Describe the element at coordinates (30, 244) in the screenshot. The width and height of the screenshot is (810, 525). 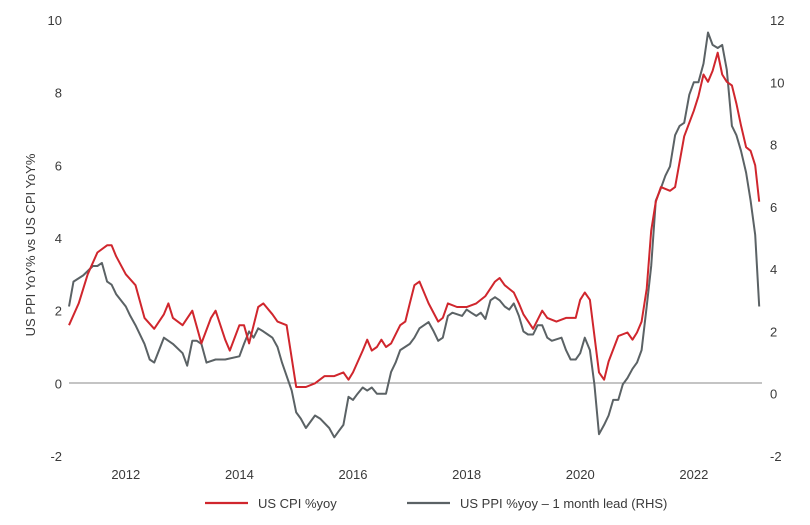
I see `y-axis-title: US PPI YoY% vs US CPI YoY%` at that location.